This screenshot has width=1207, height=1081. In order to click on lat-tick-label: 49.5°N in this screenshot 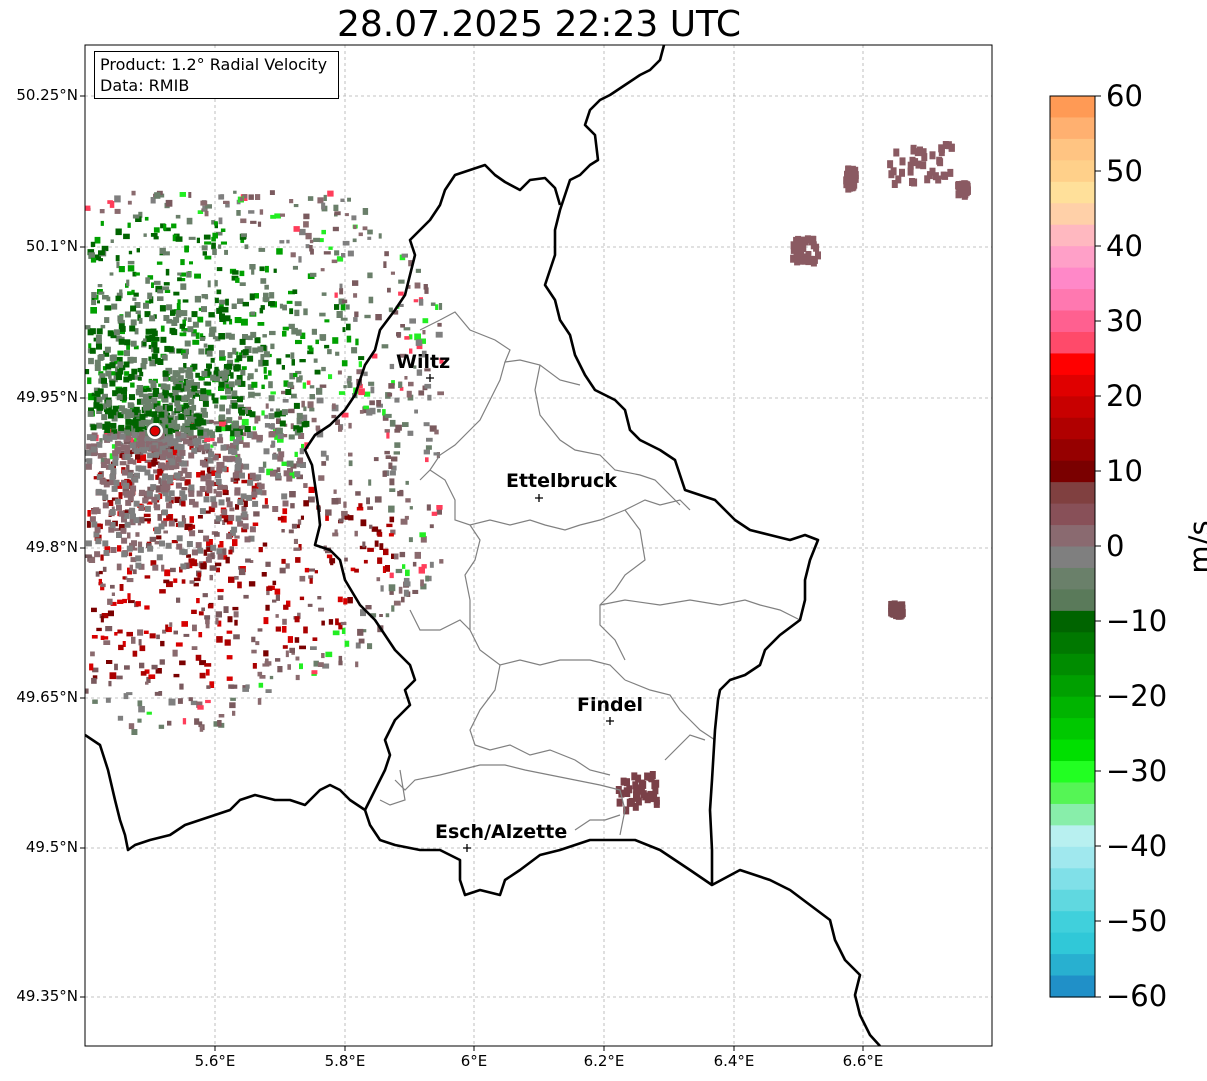, I will do `click(51, 847)`.